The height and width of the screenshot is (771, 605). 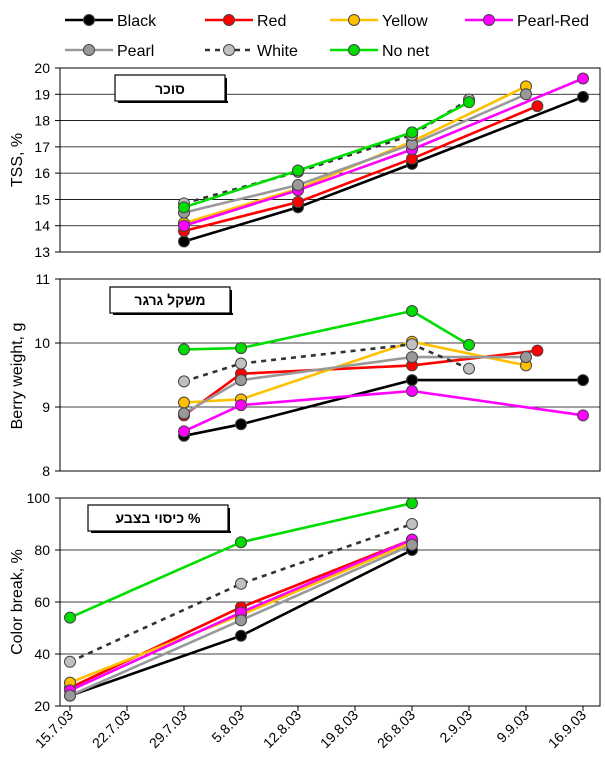 What do you see at coordinates (277, 51) in the screenshot?
I see `legend-label: White` at bounding box center [277, 51].